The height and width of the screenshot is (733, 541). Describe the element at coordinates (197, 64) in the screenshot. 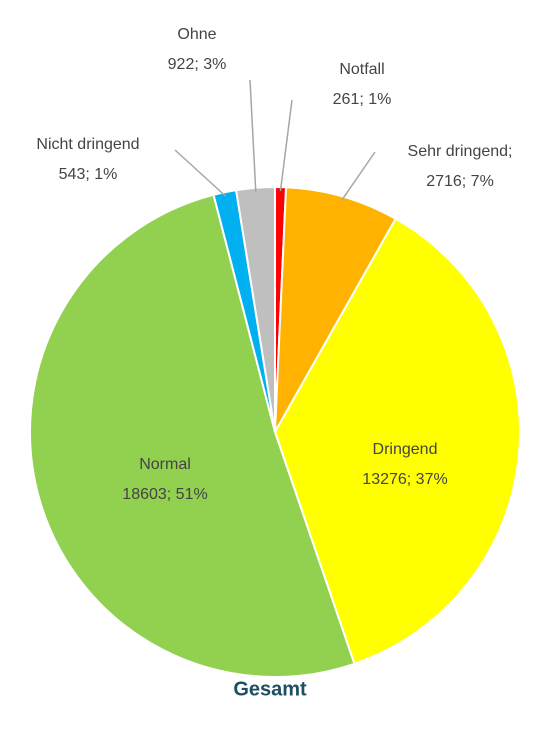

I see `data-label-value: 922; 3%` at that location.